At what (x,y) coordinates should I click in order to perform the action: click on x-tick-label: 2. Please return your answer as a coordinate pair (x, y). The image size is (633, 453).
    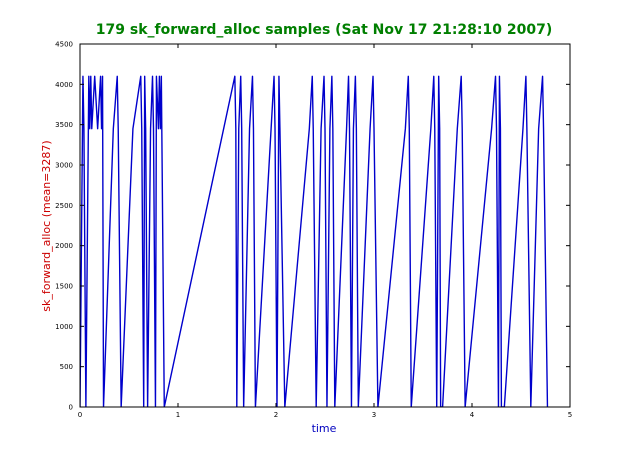
    Looking at the image, I should click on (276, 415).